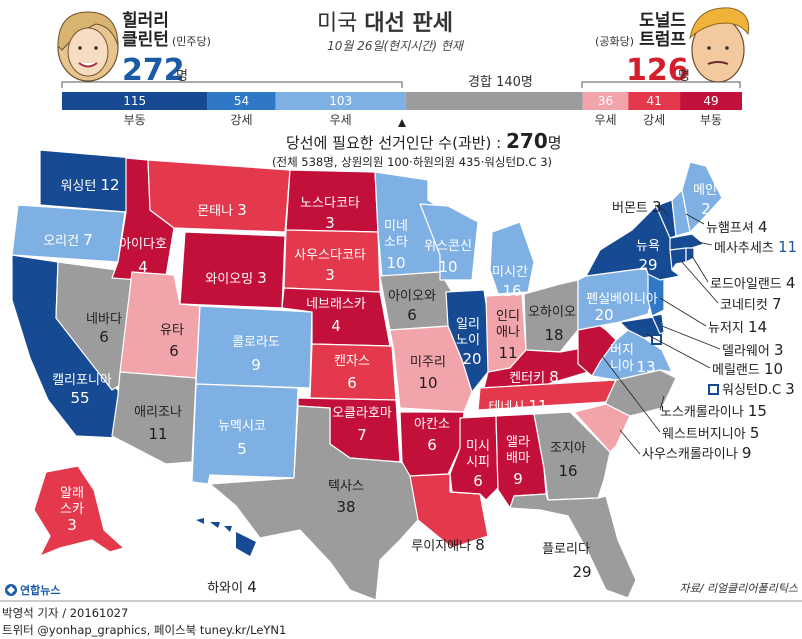  I want to click on bar-segment-likely_rep, so click(654, 101).